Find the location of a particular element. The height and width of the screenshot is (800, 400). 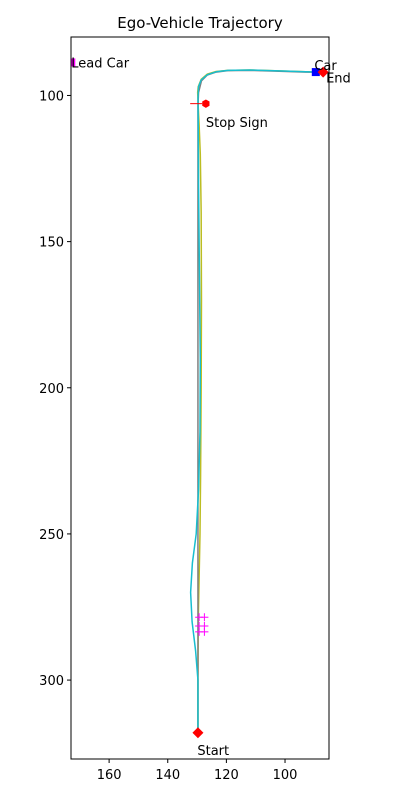

annotation-lead-car: Lead Car is located at coordinates (100, 63).